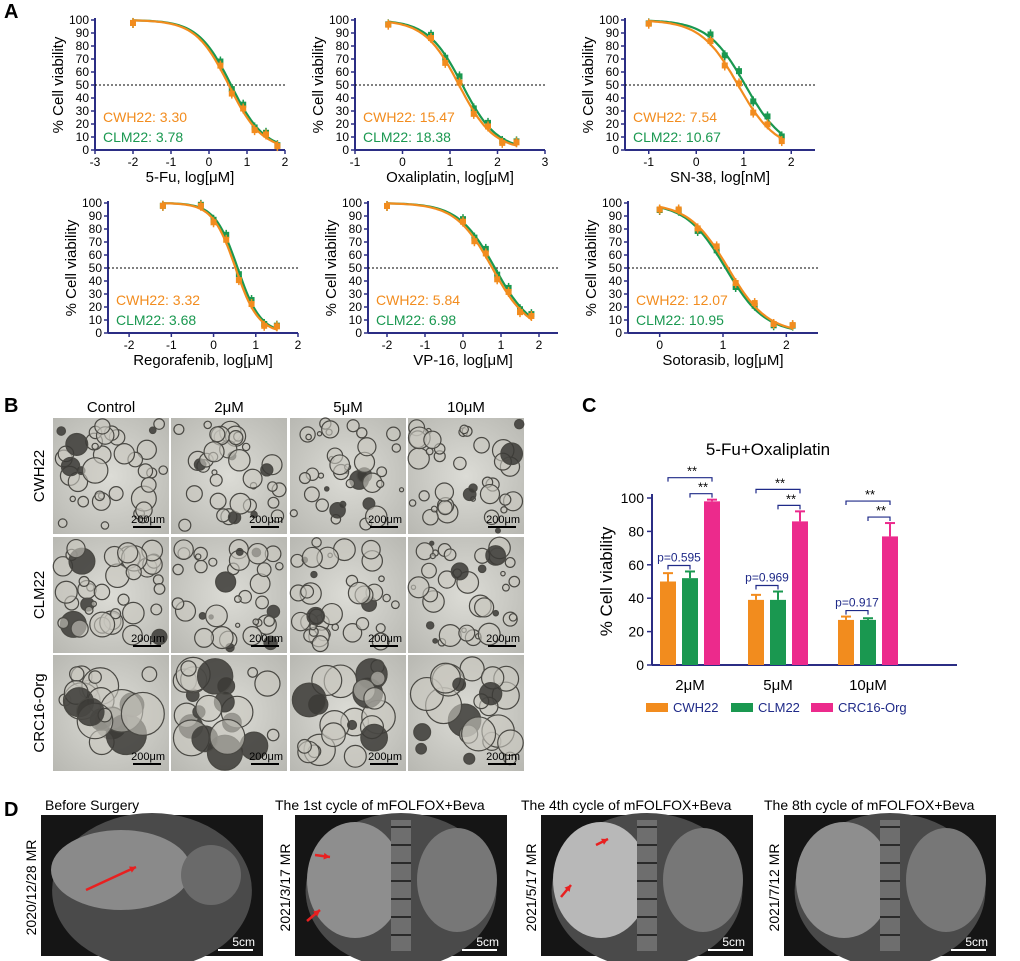 The image size is (1020, 961). I want to click on y-tick-label: 100, so click(612, 203).